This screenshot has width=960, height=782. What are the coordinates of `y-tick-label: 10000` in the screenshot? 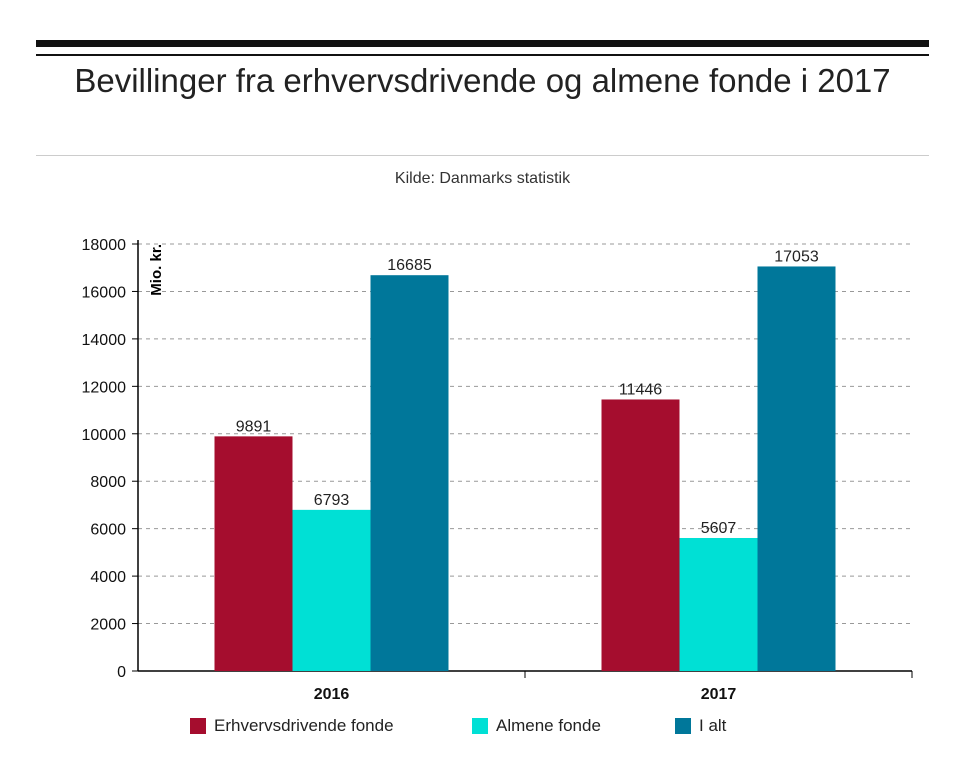 It's located at (104, 435).